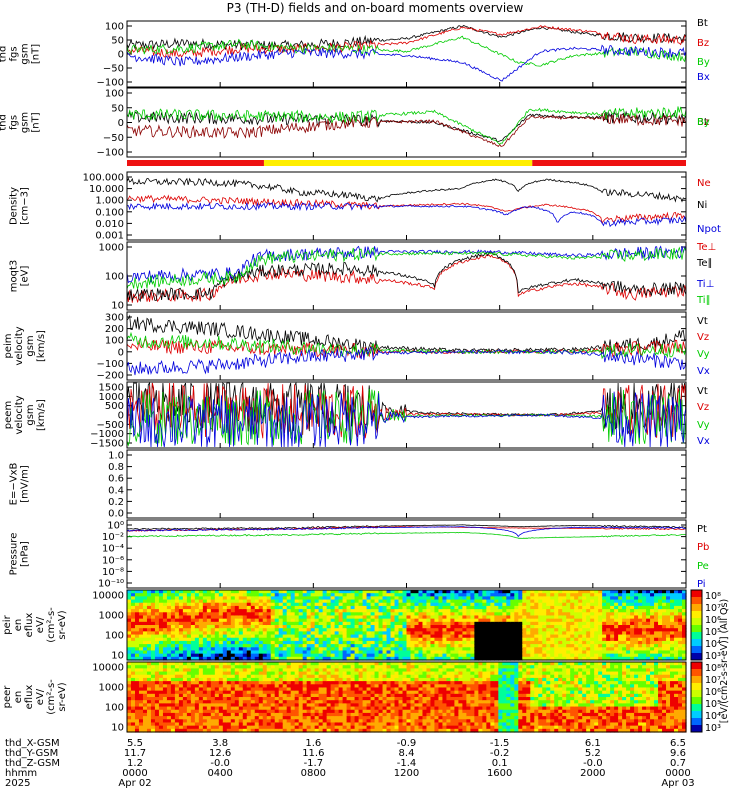 The image size is (750, 800). Describe the element at coordinates (709, 229) in the screenshot. I see `legend-Npot: Npot` at that location.